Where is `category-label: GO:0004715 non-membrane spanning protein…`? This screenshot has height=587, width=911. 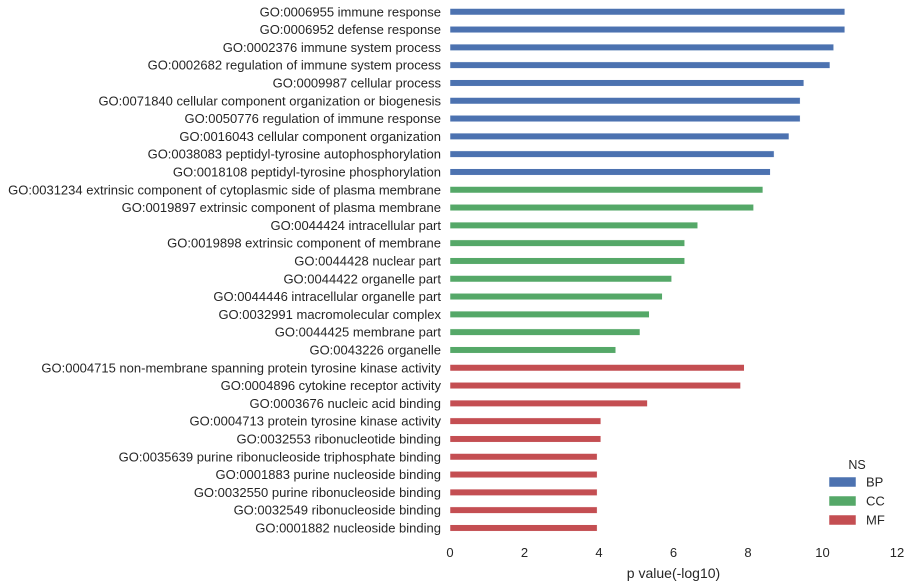 category-label: GO:0004715 non-membrane spanning protein… is located at coordinates (241, 367).